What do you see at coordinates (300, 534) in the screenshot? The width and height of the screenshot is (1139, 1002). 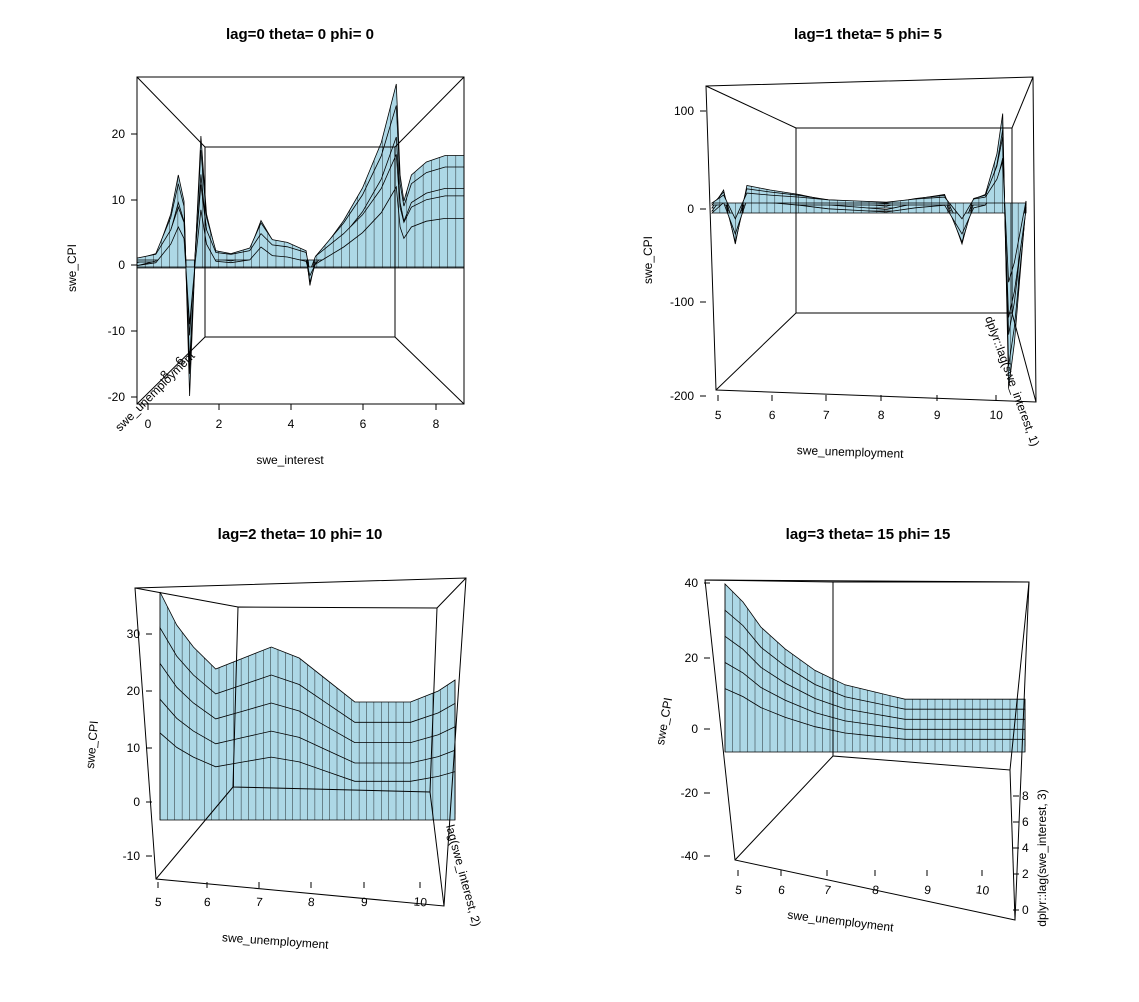 I see `chart-title-lag2: lag=2 theta= 10 phi= 10` at bounding box center [300, 534].